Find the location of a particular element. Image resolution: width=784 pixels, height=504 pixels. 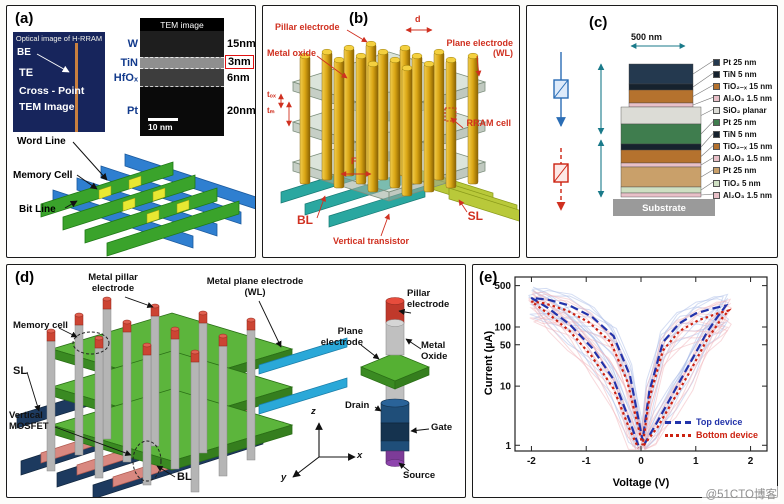

scalebar-line is located at coordinates (163, 119).